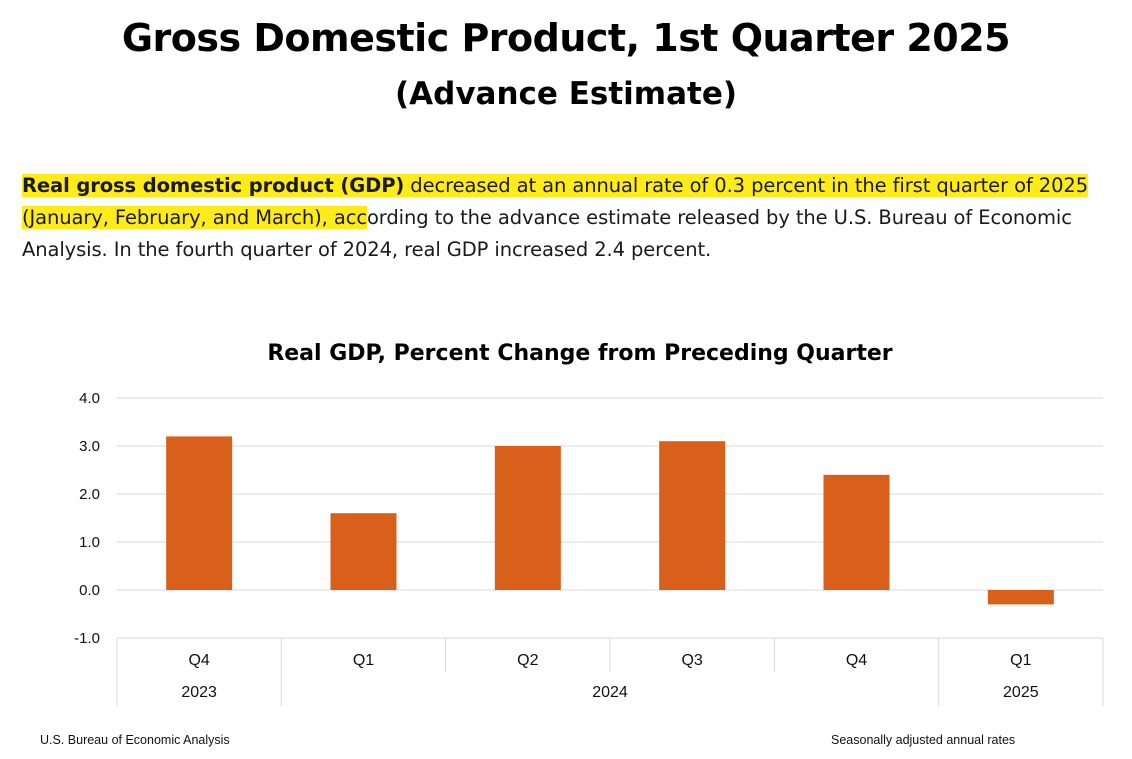 The width and height of the screenshot is (1132, 759). What do you see at coordinates (566, 94) in the screenshot?
I see `page-subtitle: (Advance Estimate)` at bounding box center [566, 94].